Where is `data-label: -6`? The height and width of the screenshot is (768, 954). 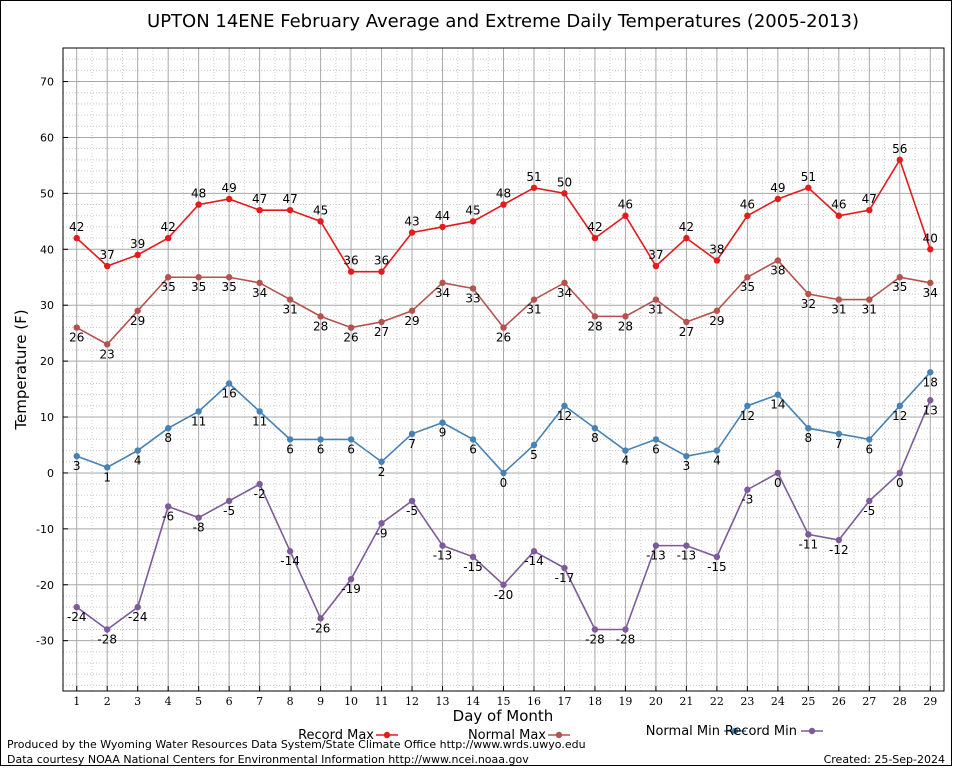
data-label: -6 is located at coordinates (168, 516).